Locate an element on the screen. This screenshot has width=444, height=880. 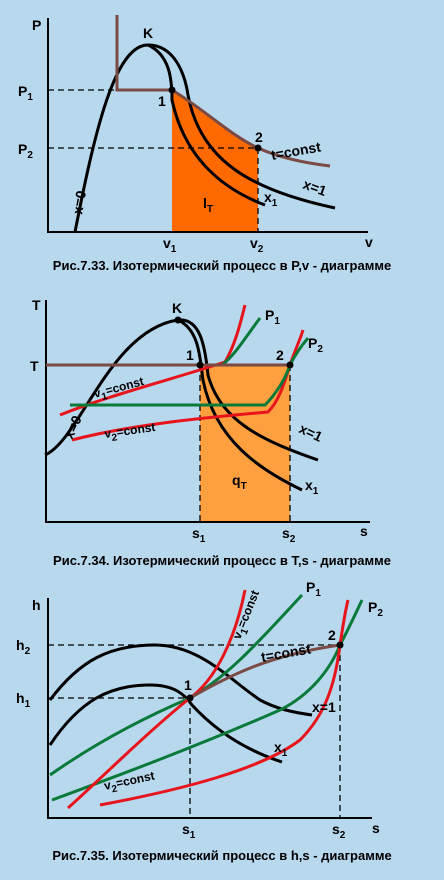
axis-label: T is located at coordinates (36, 305).